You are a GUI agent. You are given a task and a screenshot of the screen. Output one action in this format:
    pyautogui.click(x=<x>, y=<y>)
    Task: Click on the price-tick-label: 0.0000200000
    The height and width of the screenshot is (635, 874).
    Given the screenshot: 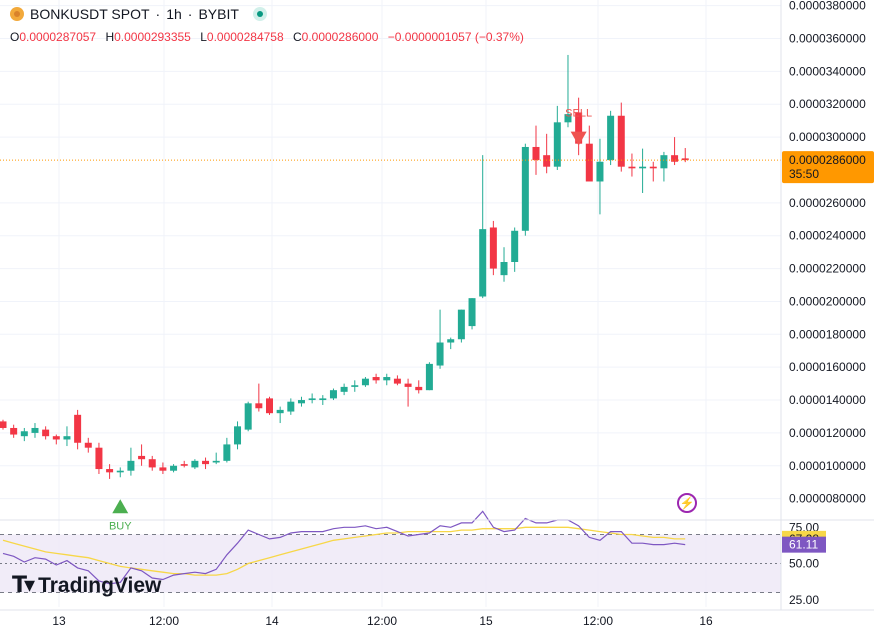 What is the action you would take?
    pyautogui.click(x=827, y=301)
    